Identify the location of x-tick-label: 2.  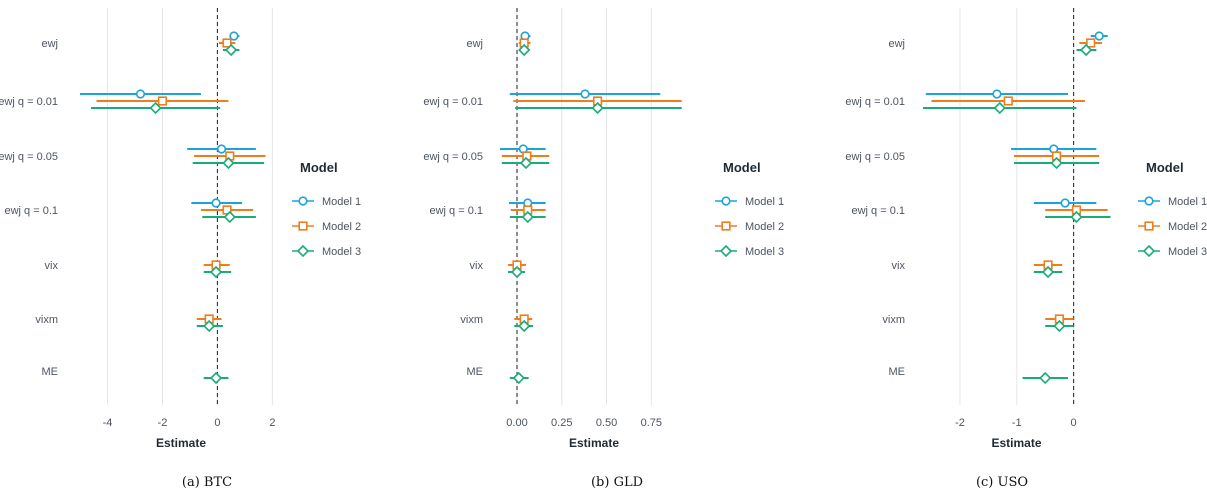
(272, 423).